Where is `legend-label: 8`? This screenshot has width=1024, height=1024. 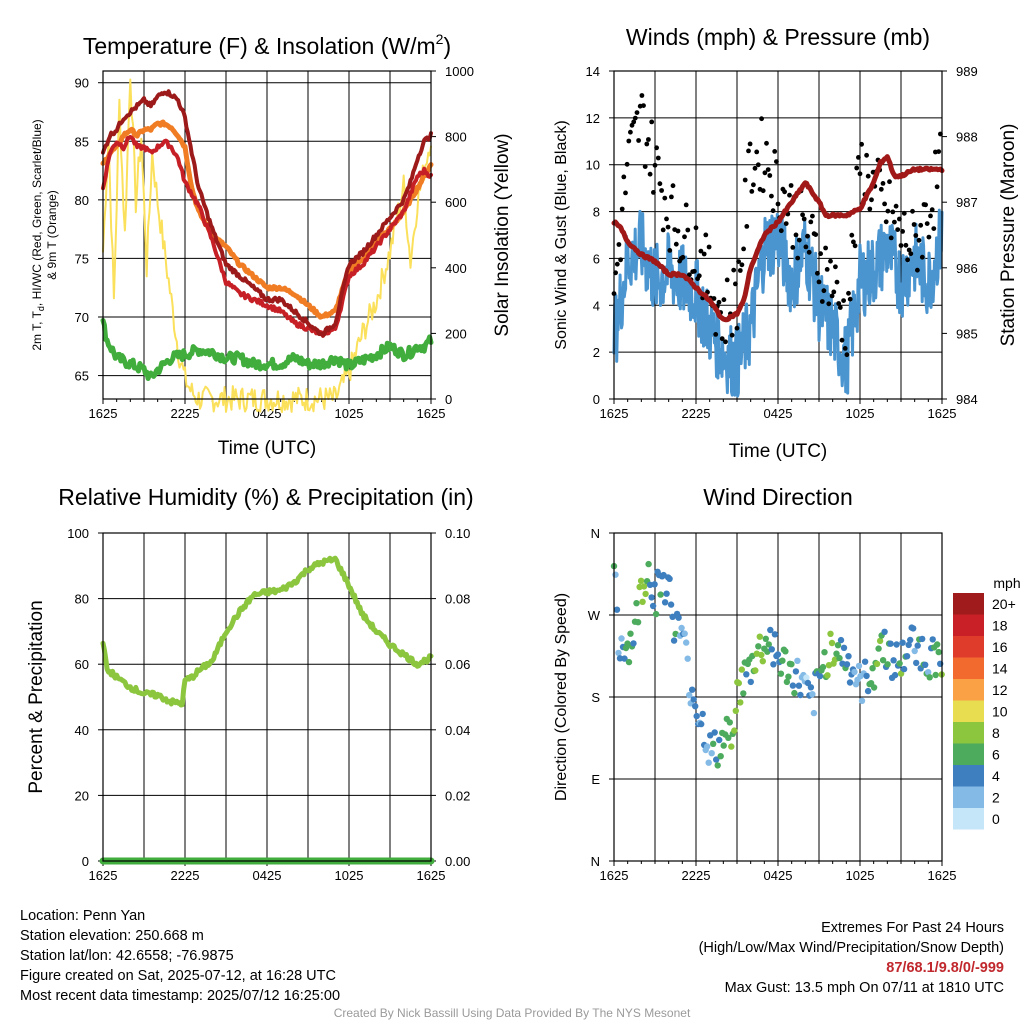
legend-label: 8 is located at coordinates (996, 733).